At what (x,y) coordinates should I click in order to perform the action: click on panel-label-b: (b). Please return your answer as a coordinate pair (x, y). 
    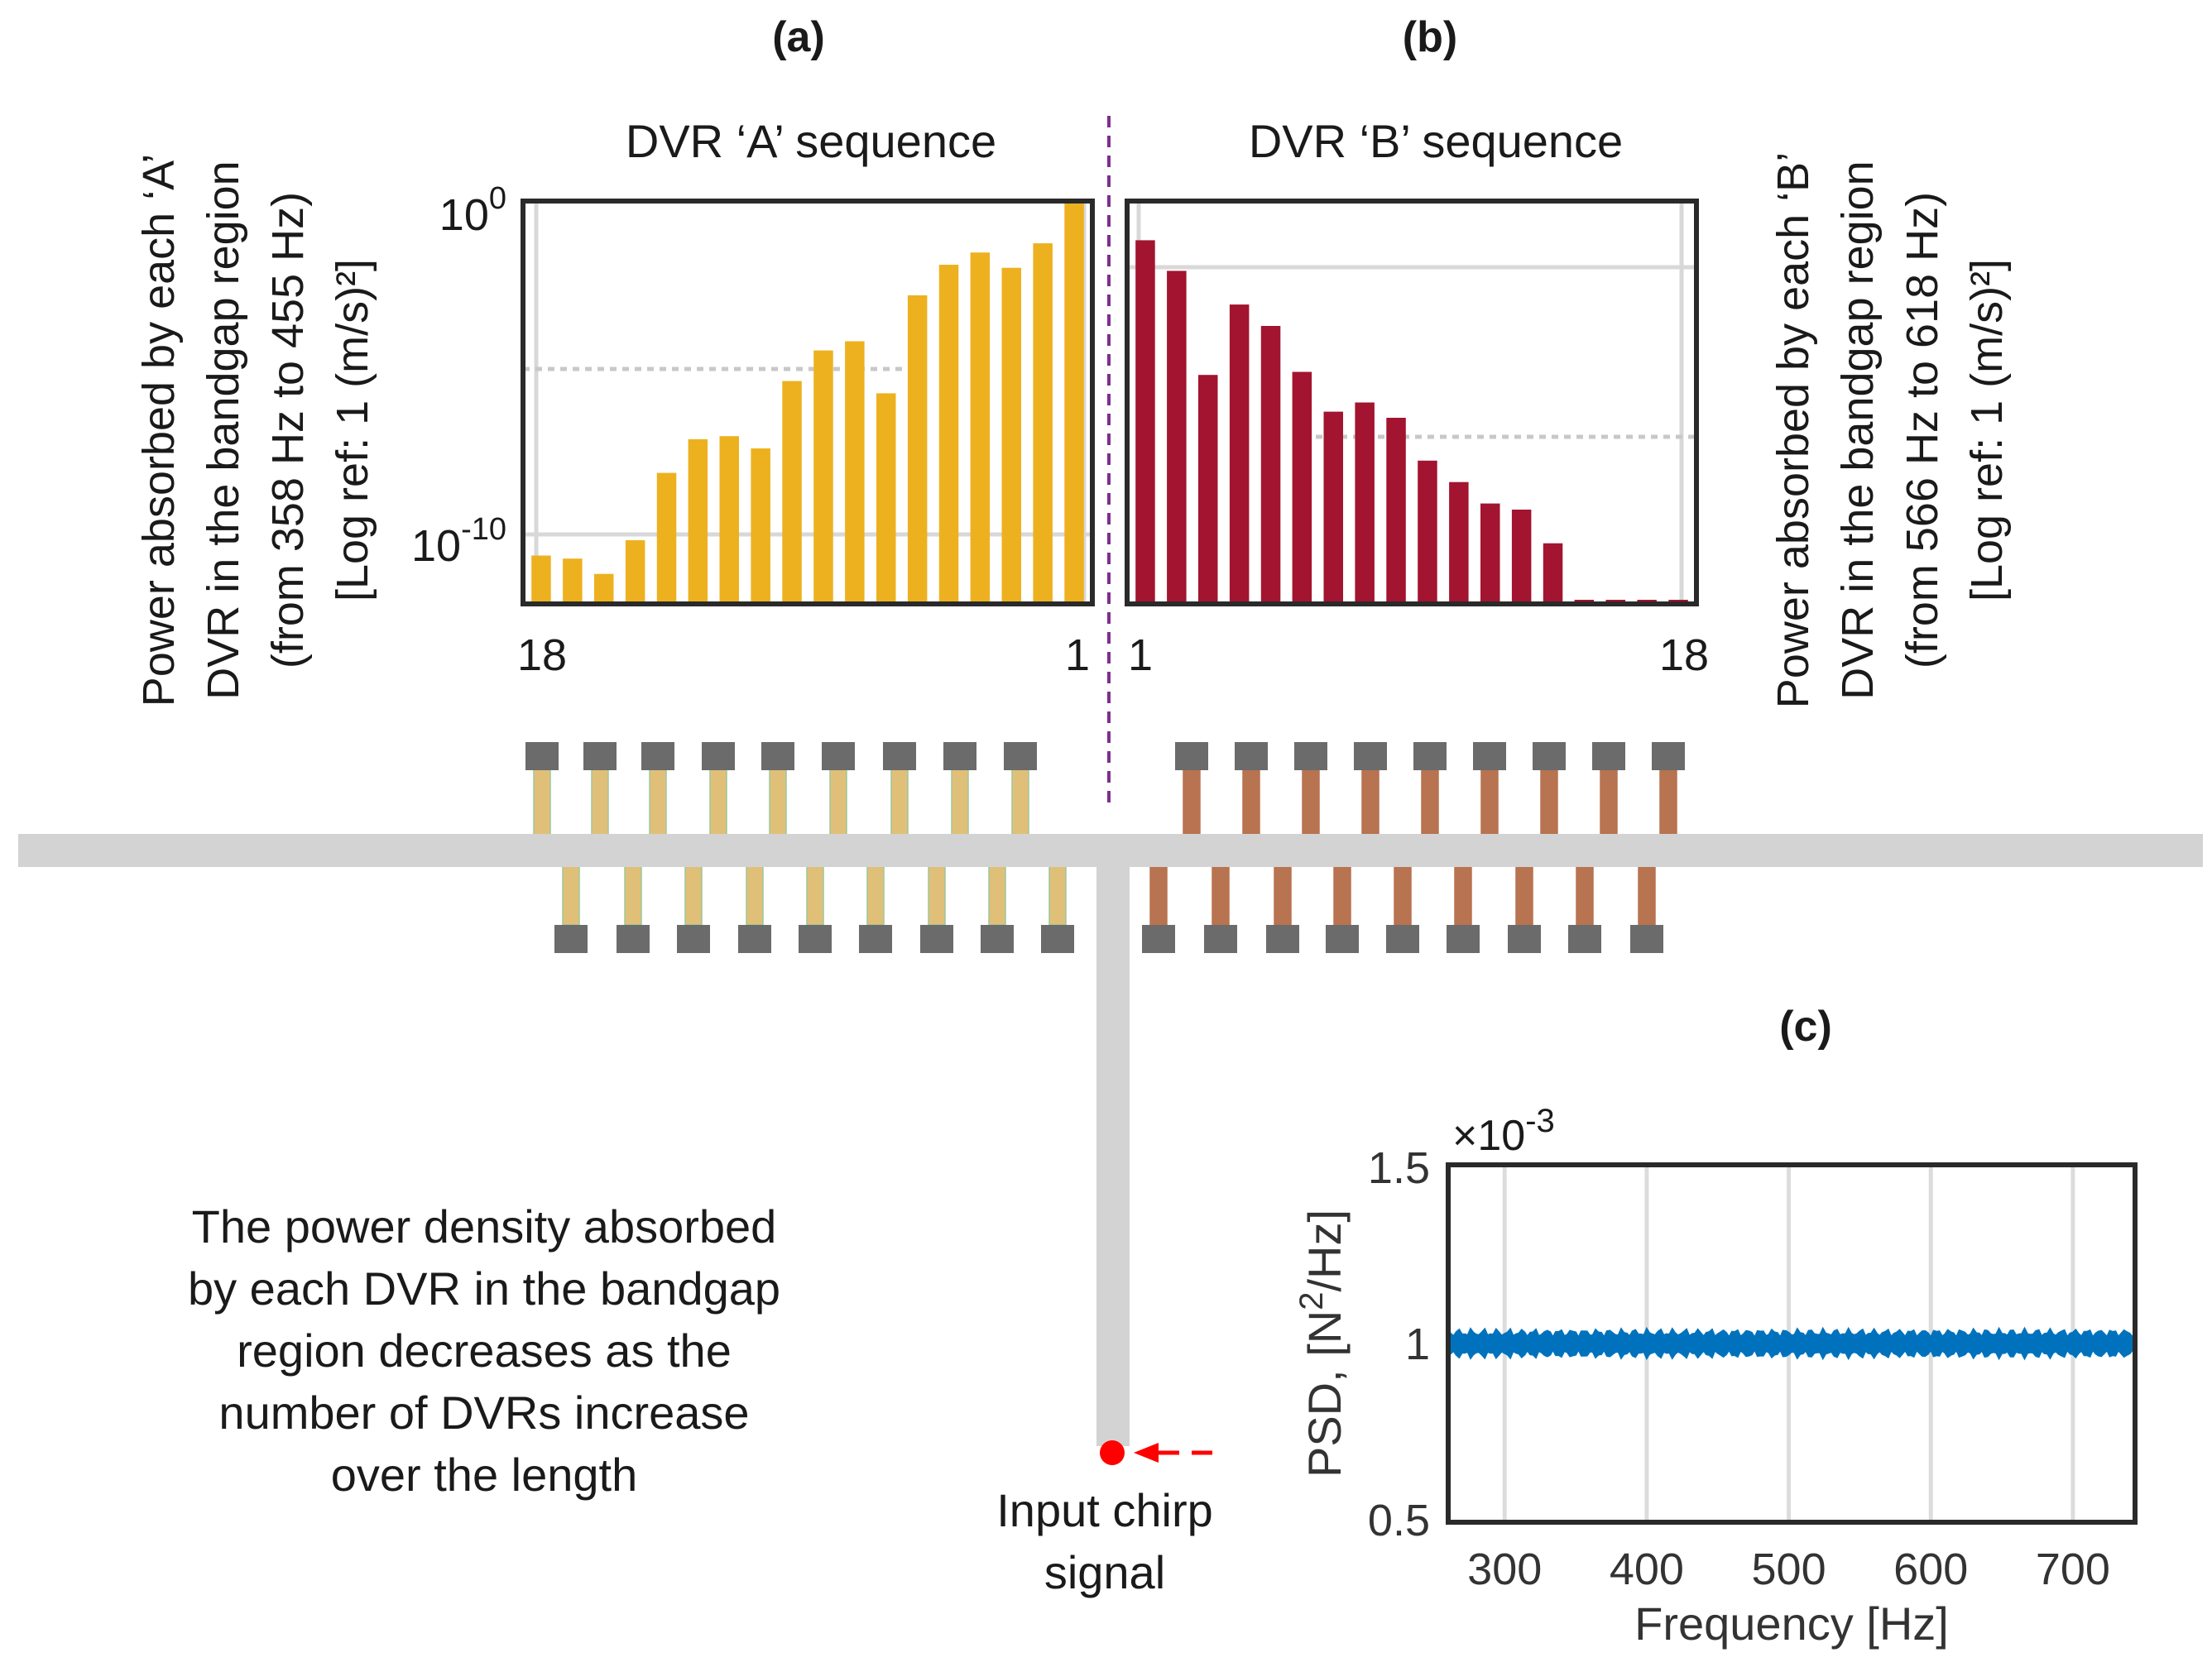
    Looking at the image, I should click on (1430, 37).